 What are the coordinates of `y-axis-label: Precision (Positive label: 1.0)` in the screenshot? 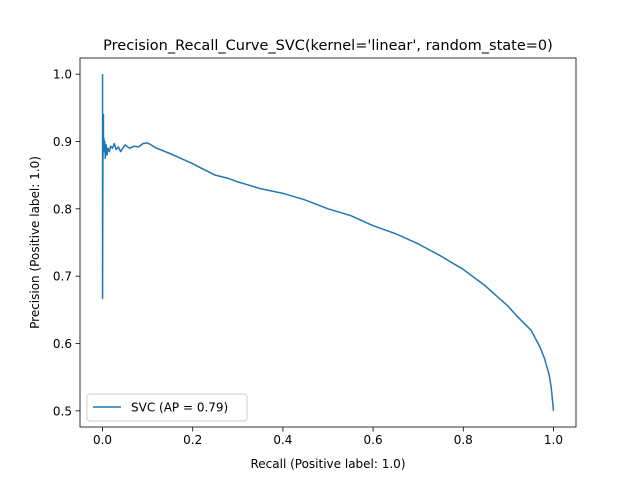 It's located at (35, 242).